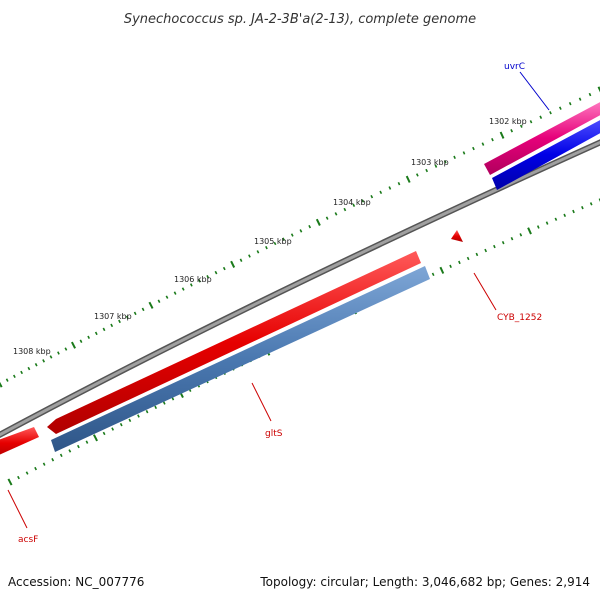  What do you see at coordinates (519, 318) in the screenshot?
I see `gene-label-CYB_1252: CYB_1252` at bounding box center [519, 318].